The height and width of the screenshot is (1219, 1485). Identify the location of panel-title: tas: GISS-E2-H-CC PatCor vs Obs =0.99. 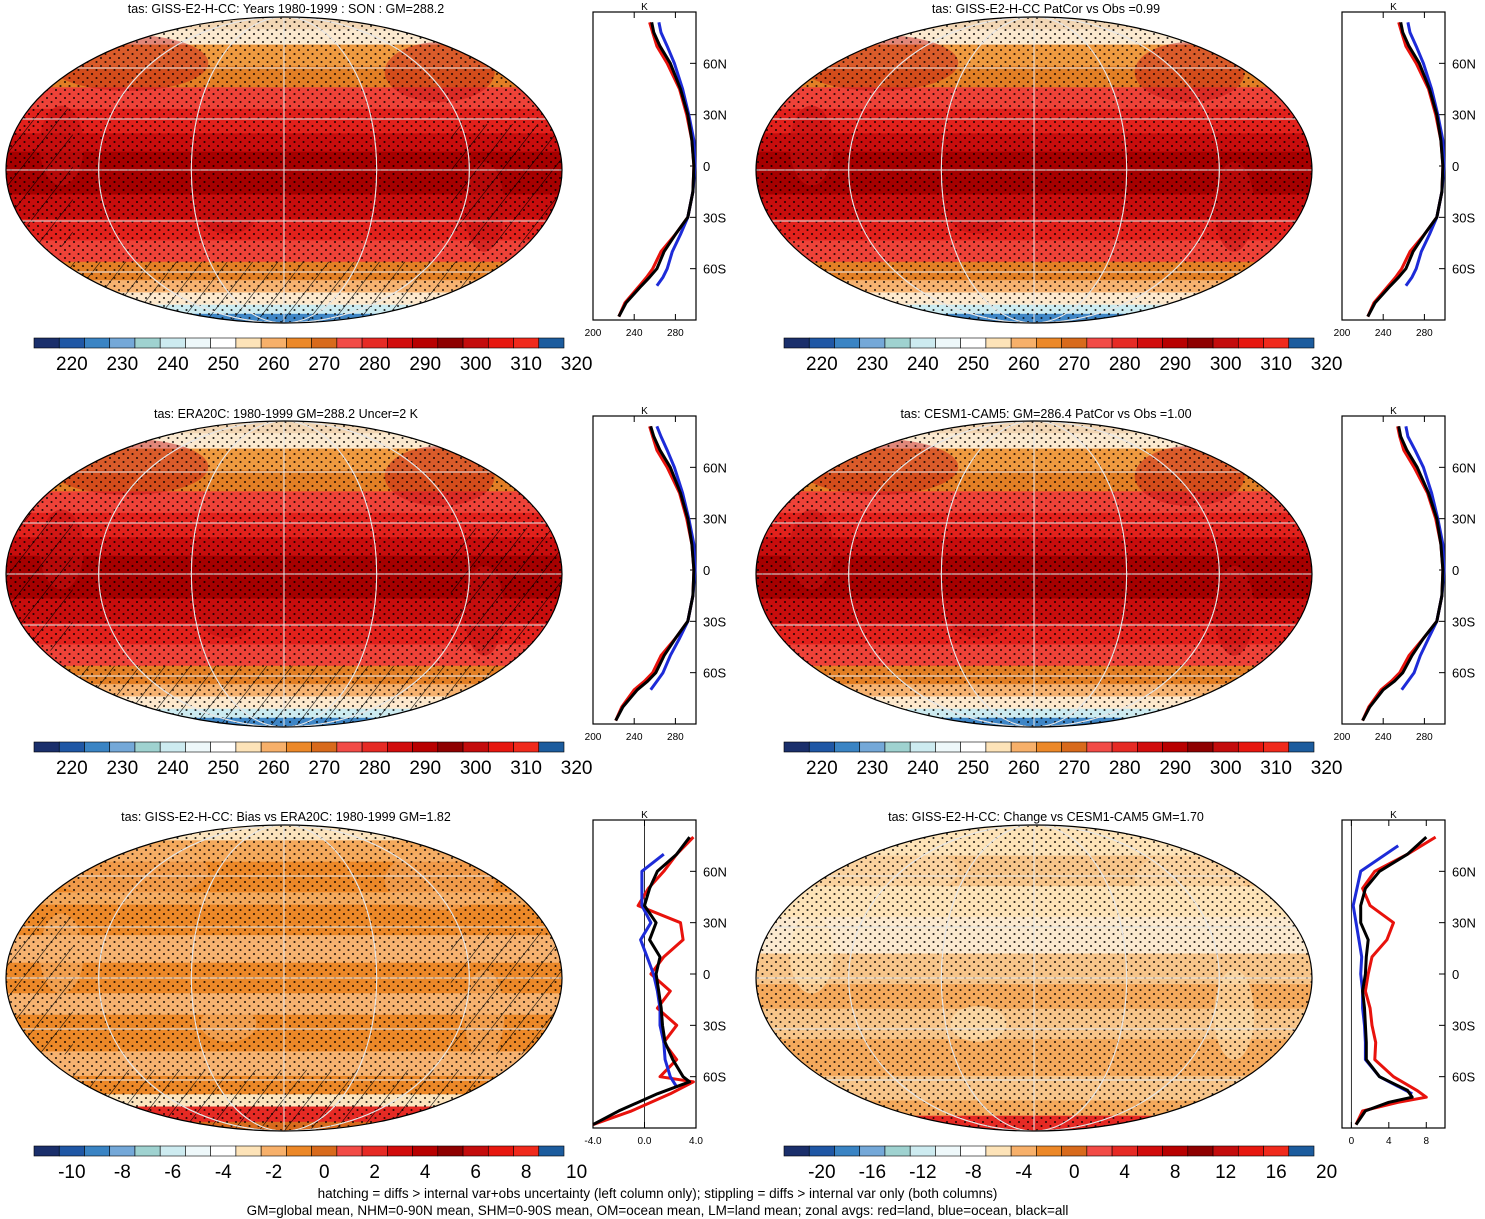
(1046, 9).